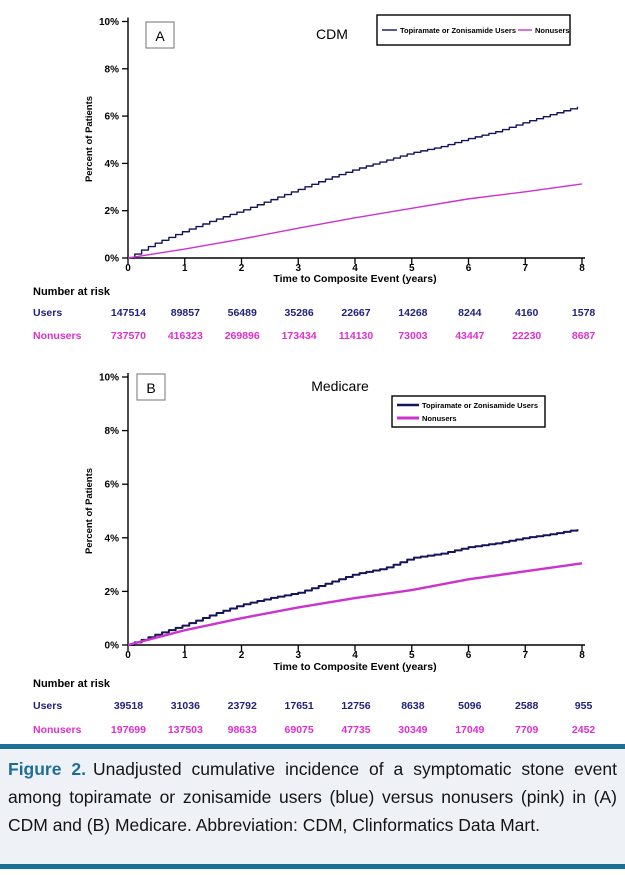 This screenshot has width=625, height=875. Describe the element at coordinates (128, 336) in the screenshot. I see `risk-value: 737570` at that location.